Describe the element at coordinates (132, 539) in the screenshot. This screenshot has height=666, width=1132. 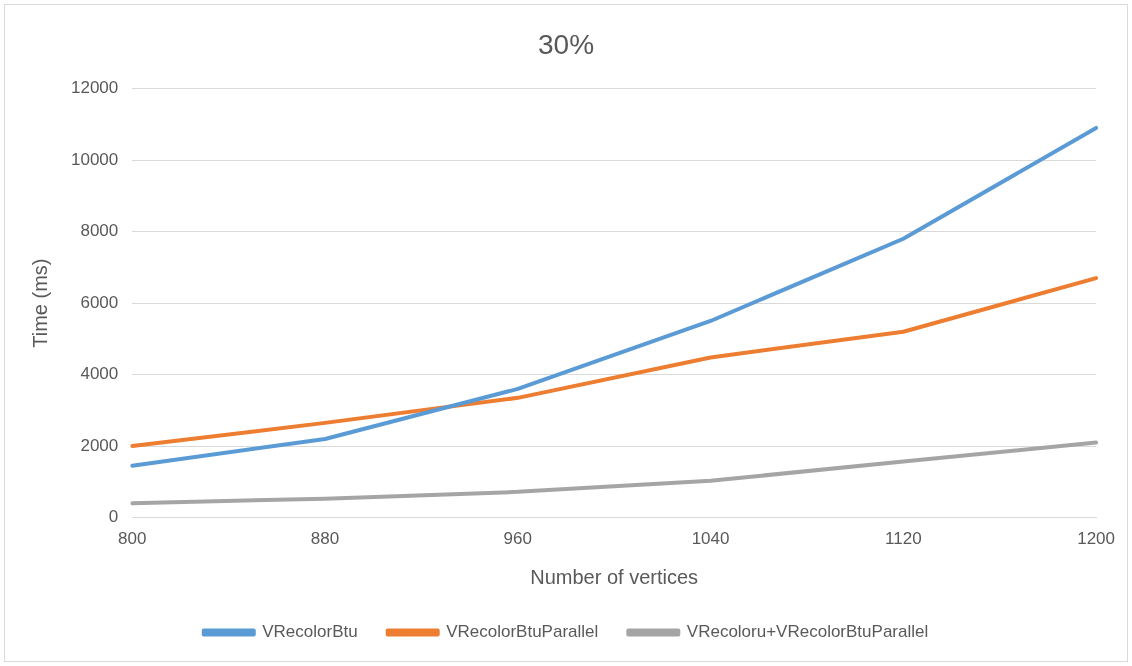
I see `x-tick-label: 800` at that location.